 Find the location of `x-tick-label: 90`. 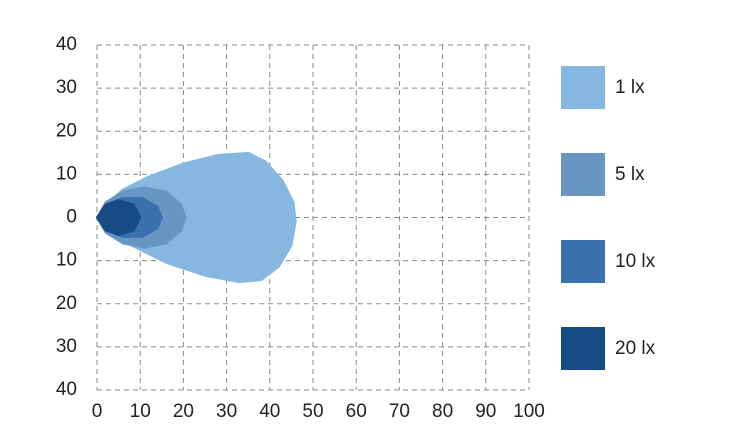

x-tick-label: 90 is located at coordinates (485, 411).